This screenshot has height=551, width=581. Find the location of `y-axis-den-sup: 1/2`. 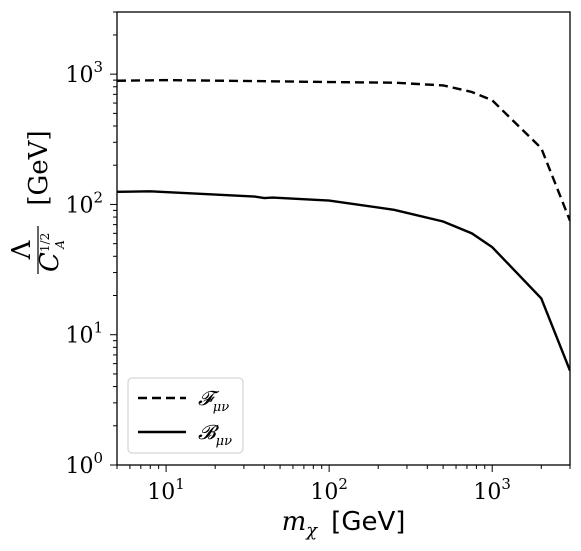

y-axis-den-sup: 1/2 is located at coordinates (45, 242).